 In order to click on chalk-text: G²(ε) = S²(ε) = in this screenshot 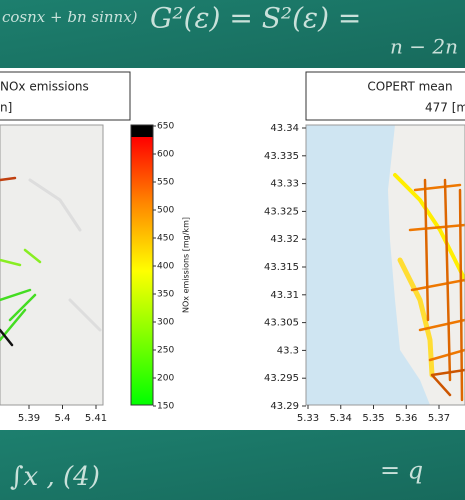, I will do `click(255, 18)`.